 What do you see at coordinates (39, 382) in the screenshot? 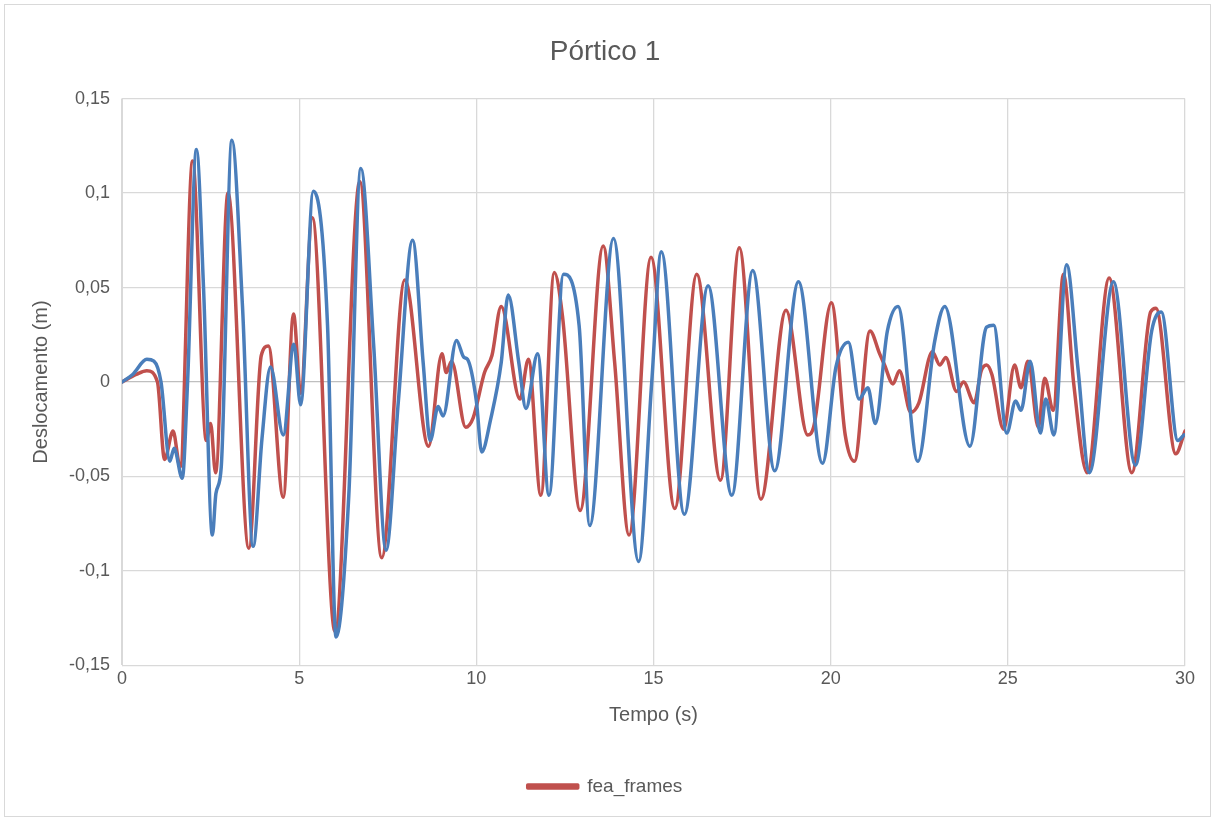
I see `y-axis-title: Deslocamento (m)` at bounding box center [39, 382].